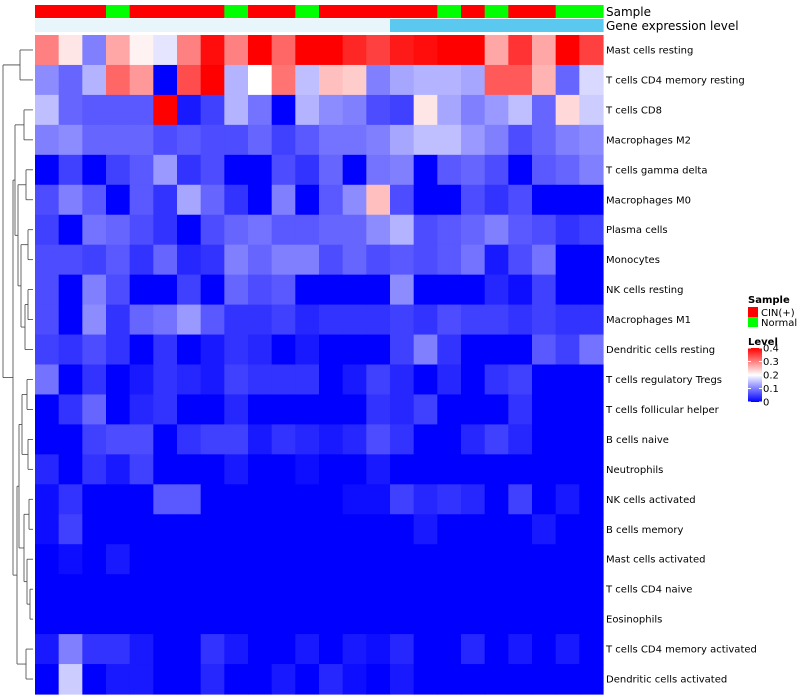 Image resolution: width=800 pixels, height=700 pixels. What do you see at coordinates (662, 410) in the screenshot?
I see `row-label: T cells follicular helper` at bounding box center [662, 410].